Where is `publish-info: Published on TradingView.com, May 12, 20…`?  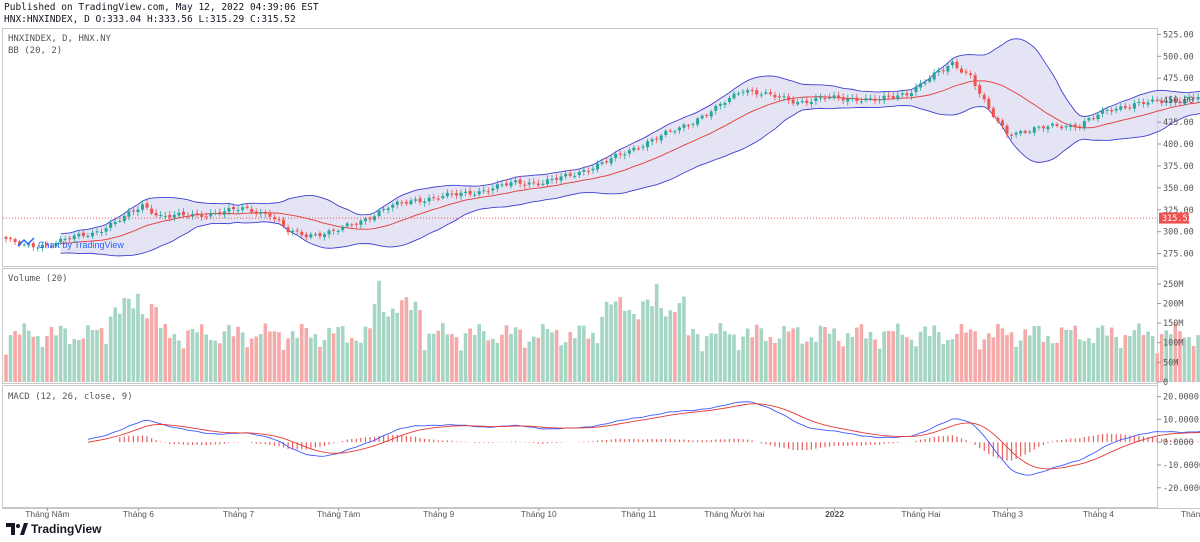 publish-info: Published on TradingView.com, May 12, 20… is located at coordinates (161, 7).